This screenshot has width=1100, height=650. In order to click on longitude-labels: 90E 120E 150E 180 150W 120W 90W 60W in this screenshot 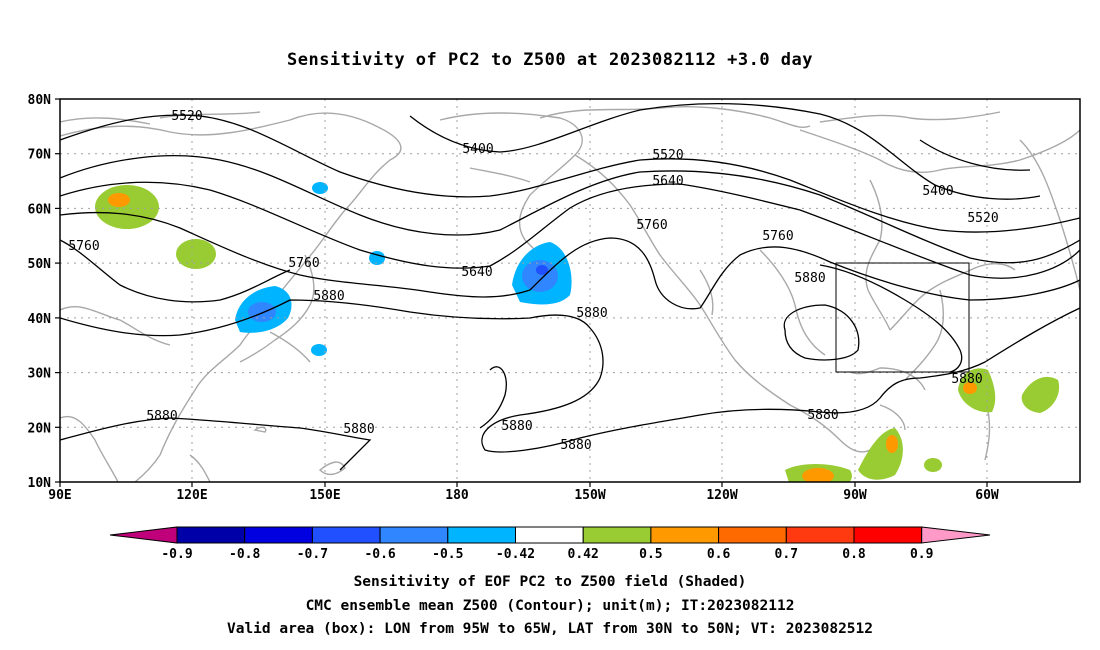, I will do `click(523, 495)`.